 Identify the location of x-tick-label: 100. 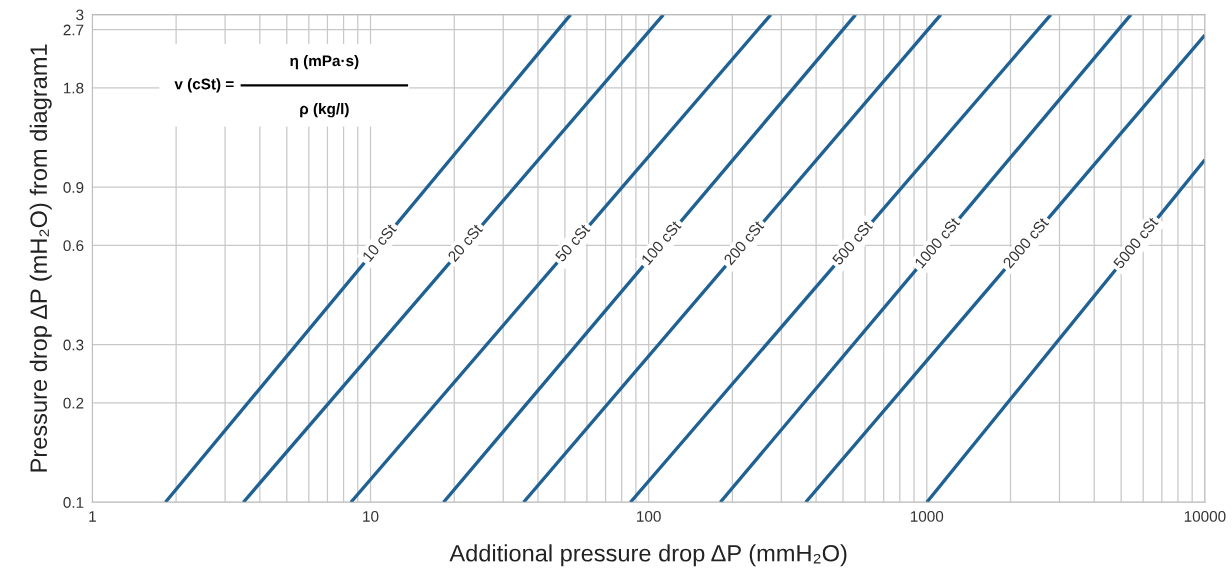
(649, 516).